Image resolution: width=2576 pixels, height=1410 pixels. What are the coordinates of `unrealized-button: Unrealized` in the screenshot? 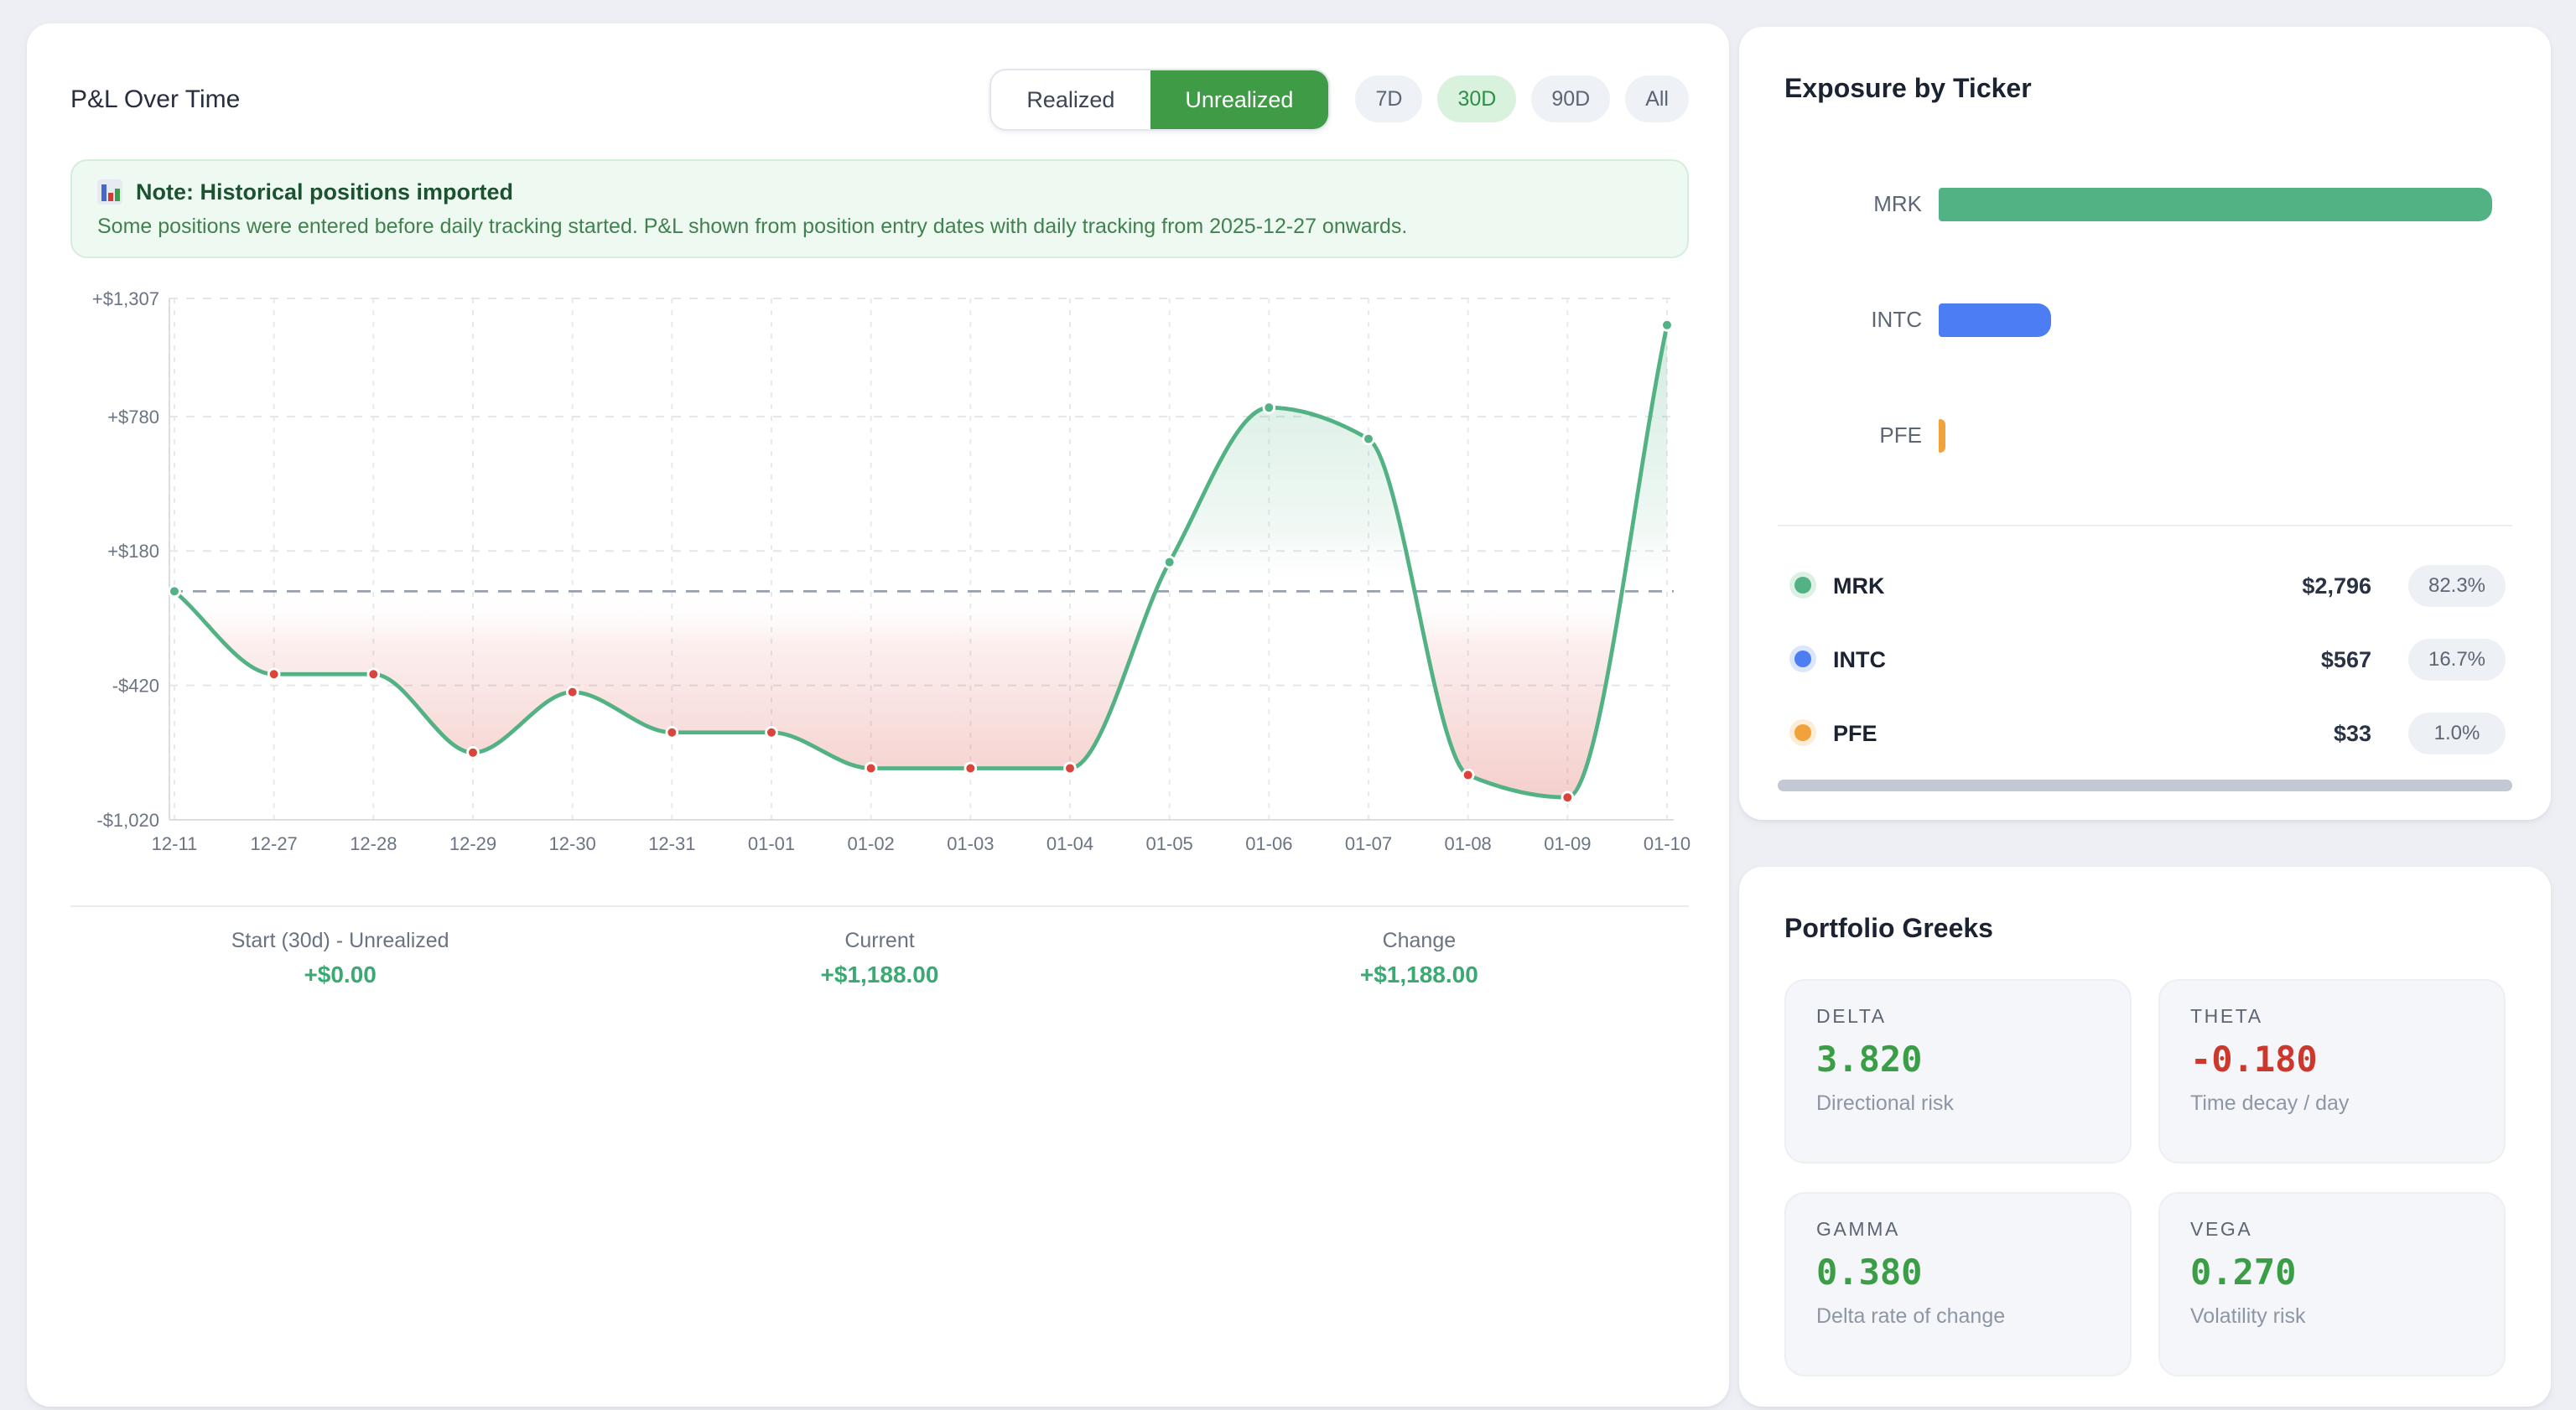 It's located at (1239, 99).